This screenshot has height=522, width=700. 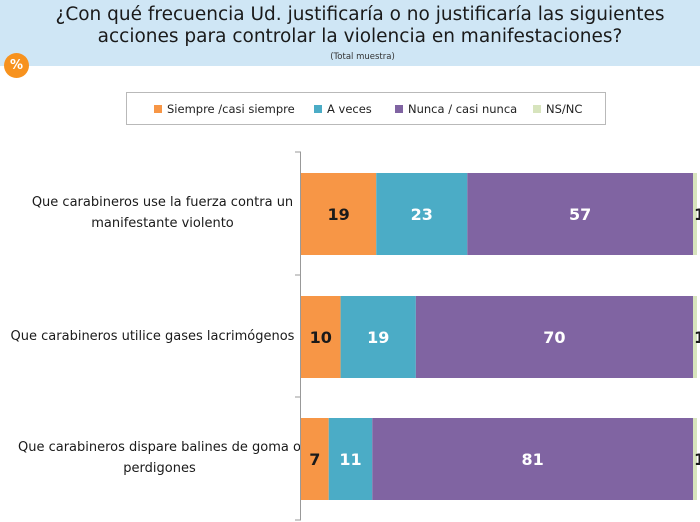 I want to click on data-label-siempre-0: 19, so click(x=338, y=214).